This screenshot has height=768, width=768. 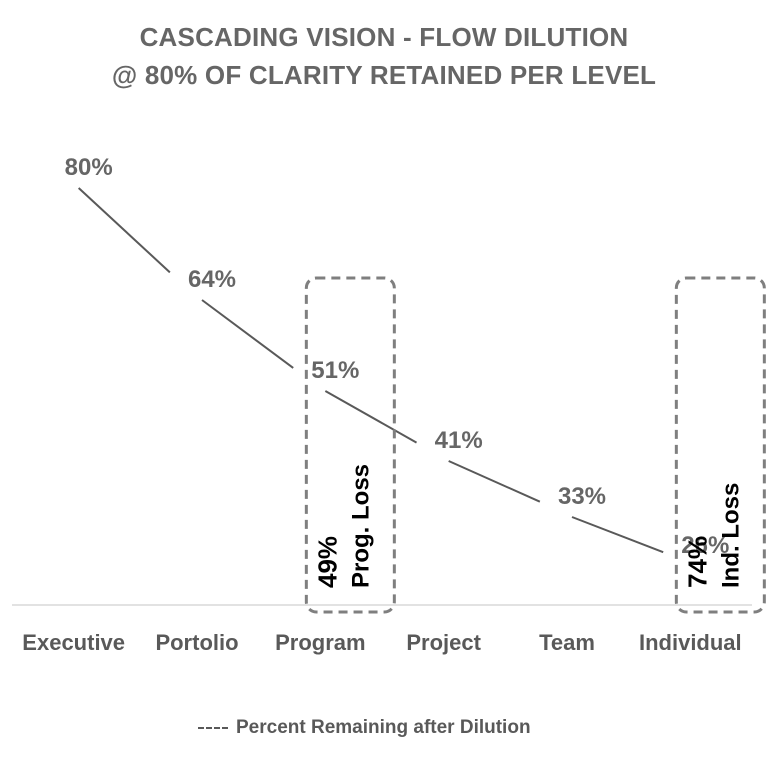 I want to click on legend-line-swatch, so click(x=213, y=728).